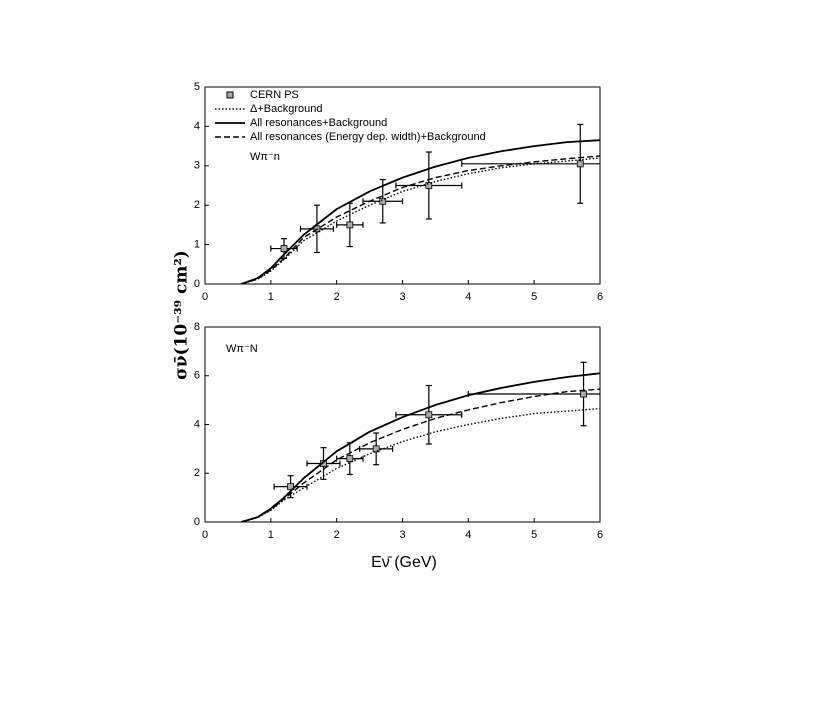  What do you see at coordinates (197, 376) in the screenshot?
I see `y-tick-label: 6` at bounding box center [197, 376].